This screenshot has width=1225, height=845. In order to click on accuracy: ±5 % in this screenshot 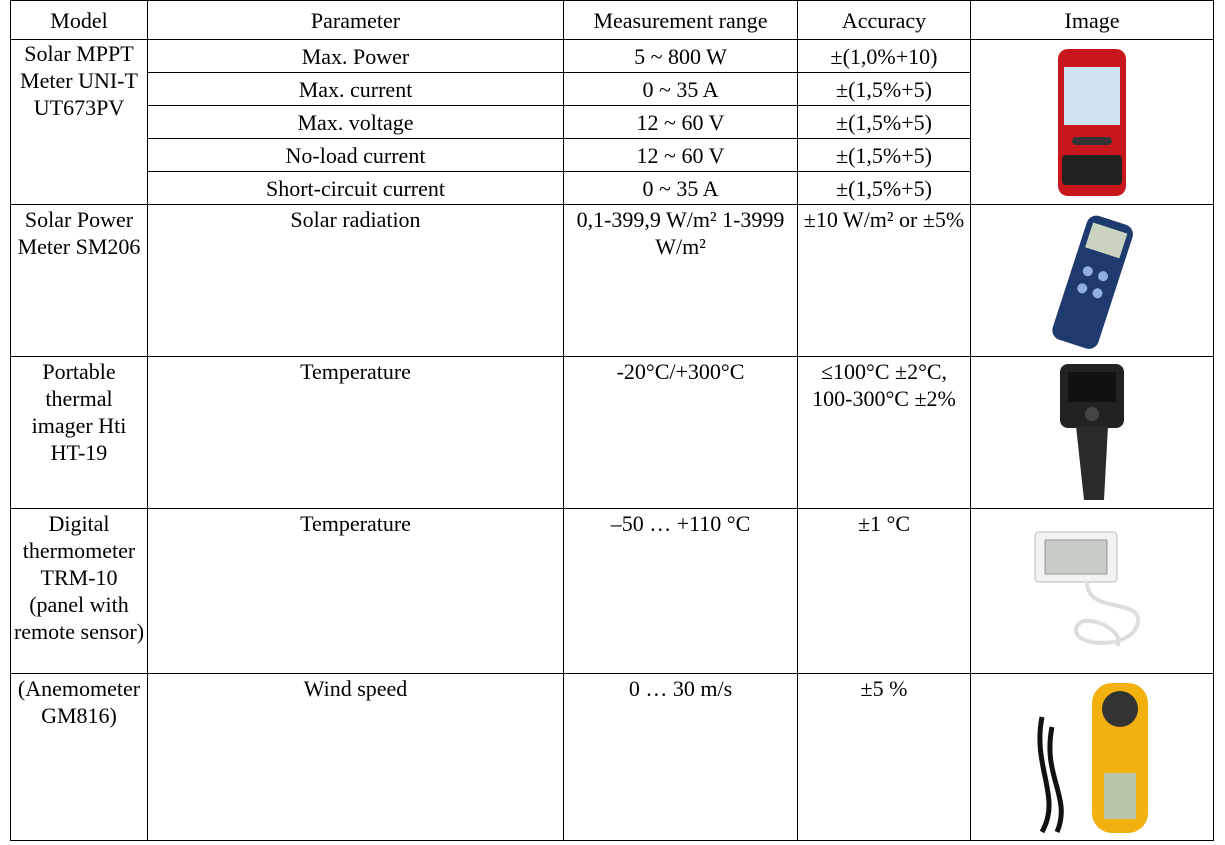, I will do `click(884, 757)`.